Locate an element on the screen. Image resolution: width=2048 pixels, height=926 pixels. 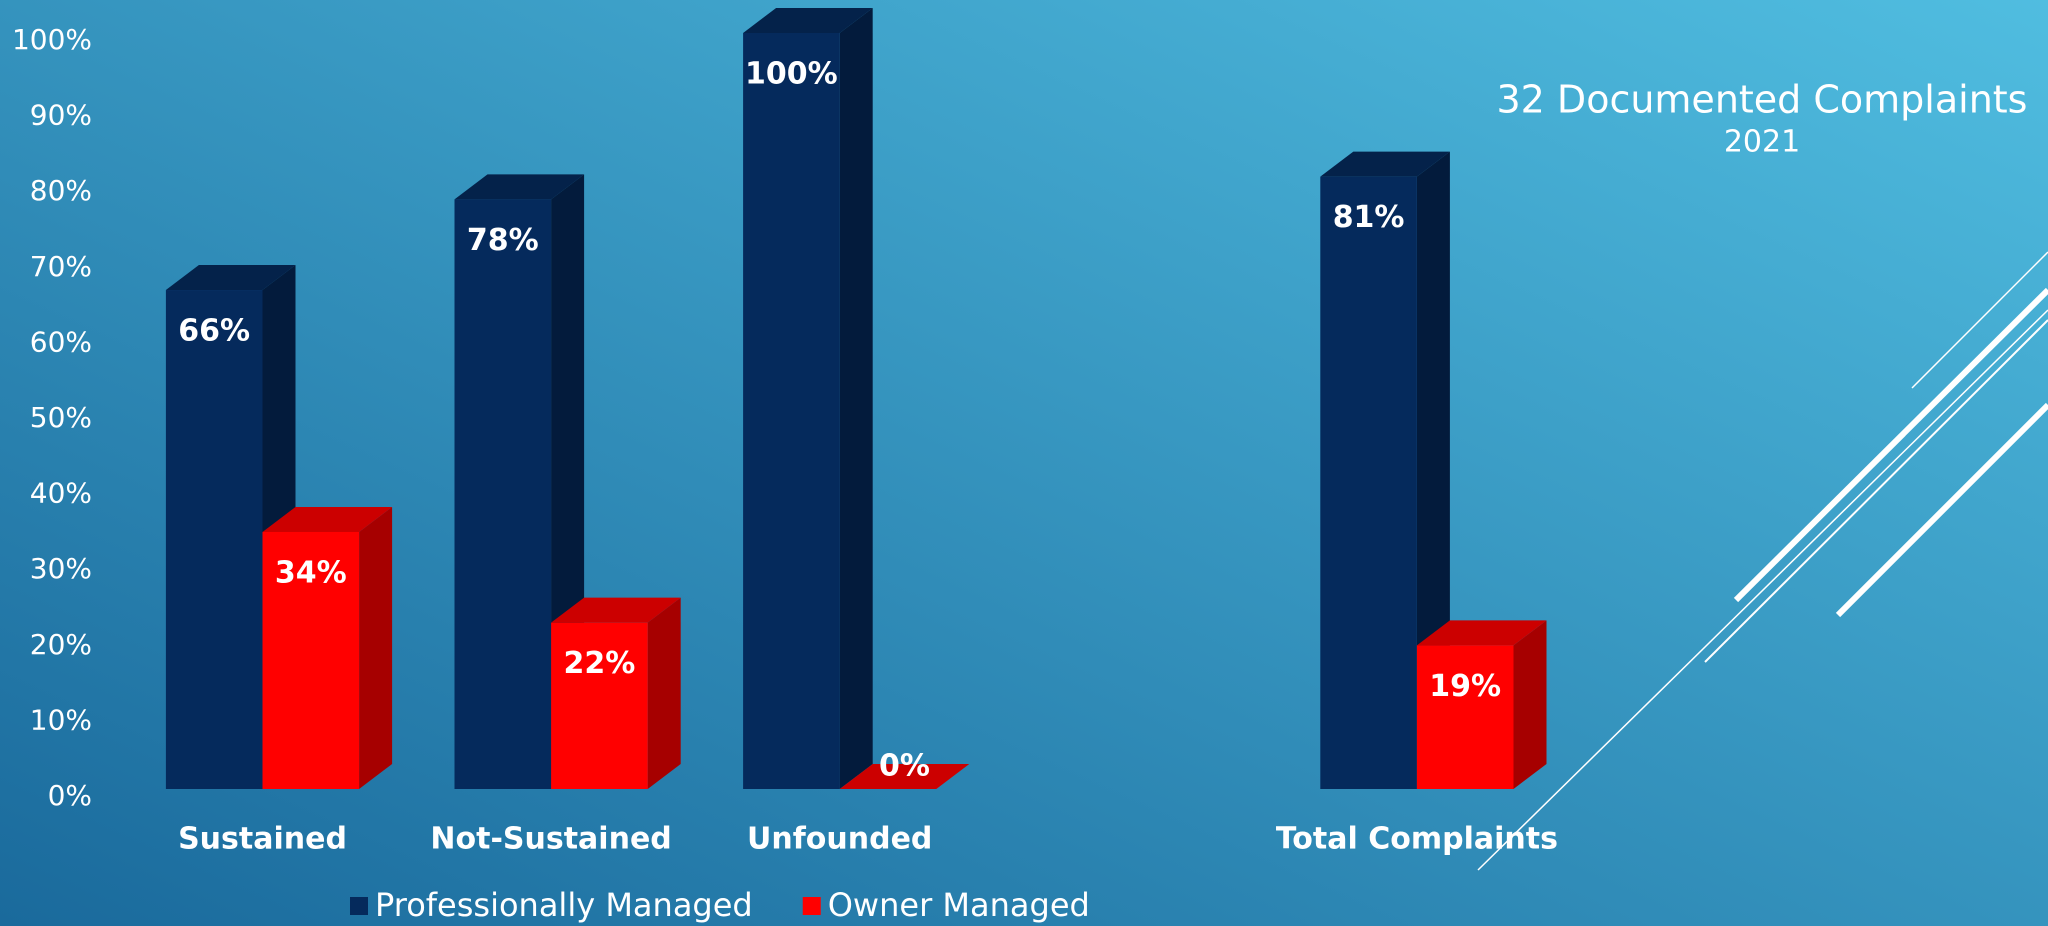
data-label: 66% is located at coordinates (214, 331).